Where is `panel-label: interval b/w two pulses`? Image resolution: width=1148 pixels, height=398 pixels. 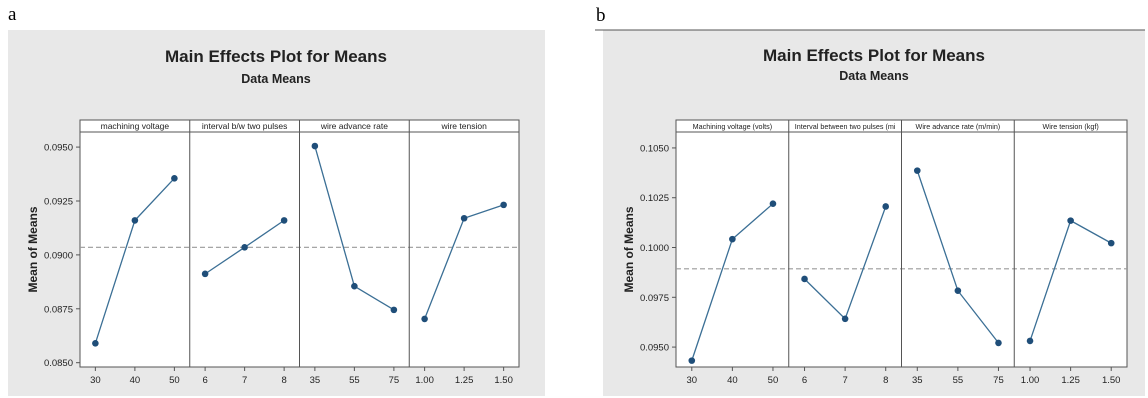 panel-label: interval b/w two pulses is located at coordinates (245, 126).